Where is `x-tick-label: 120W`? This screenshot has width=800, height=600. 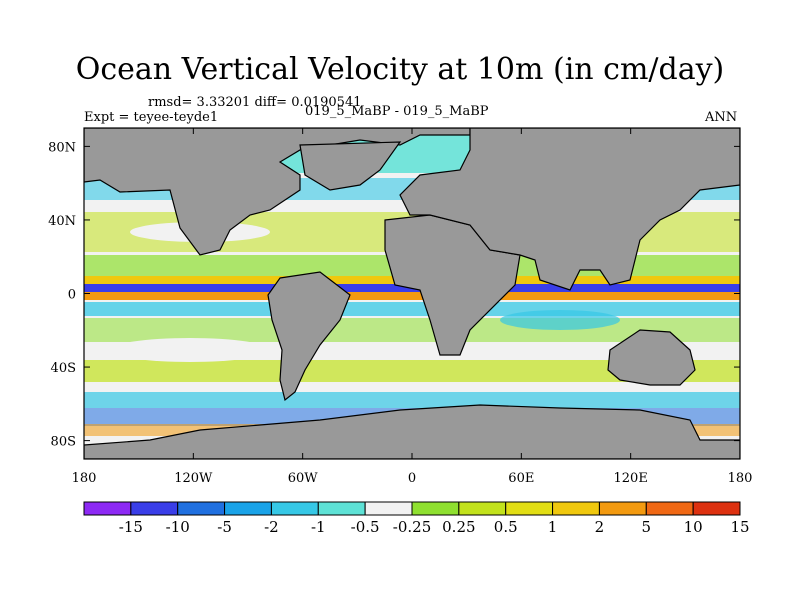 x-tick-label: 120W is located at coordinates (193, 478).